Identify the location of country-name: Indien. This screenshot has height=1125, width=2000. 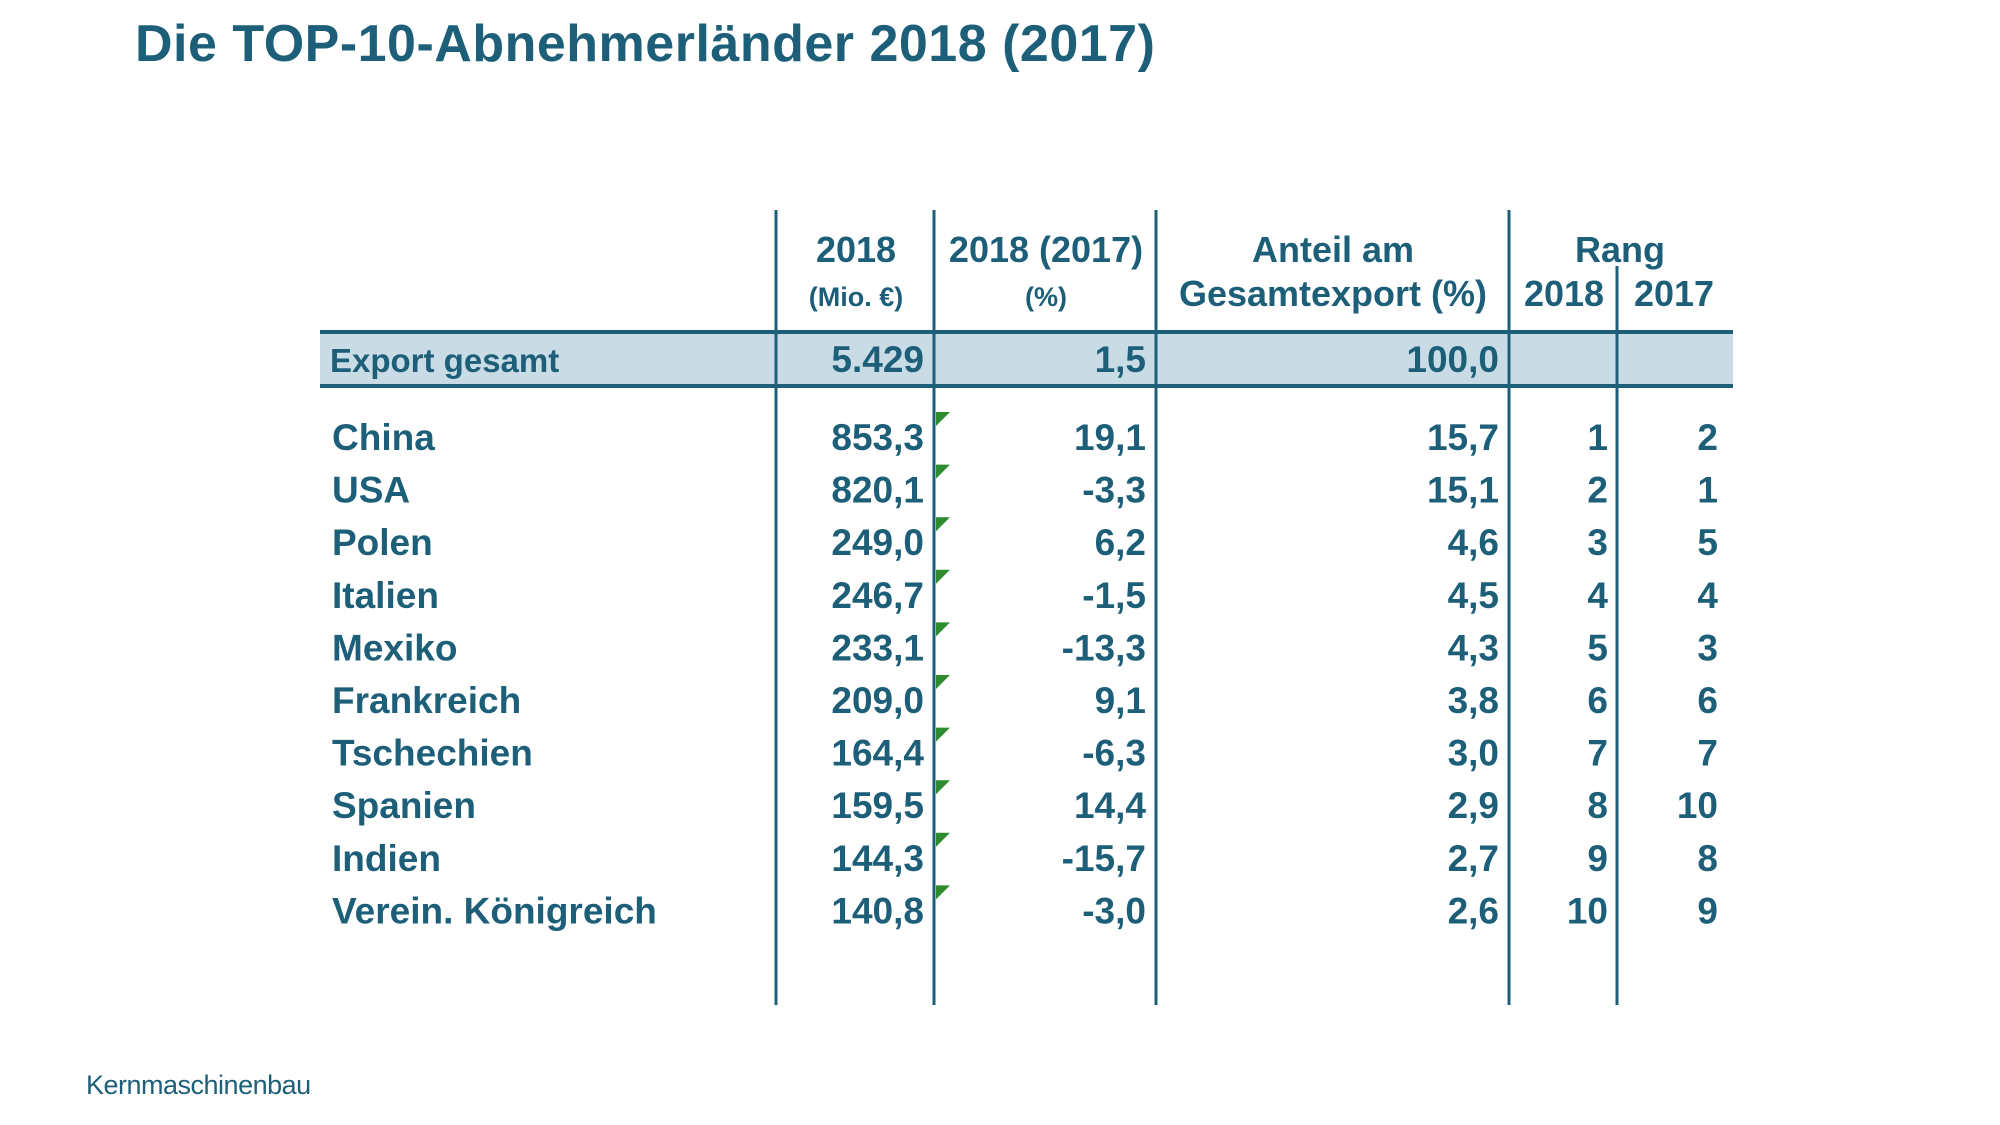
(386, 858).